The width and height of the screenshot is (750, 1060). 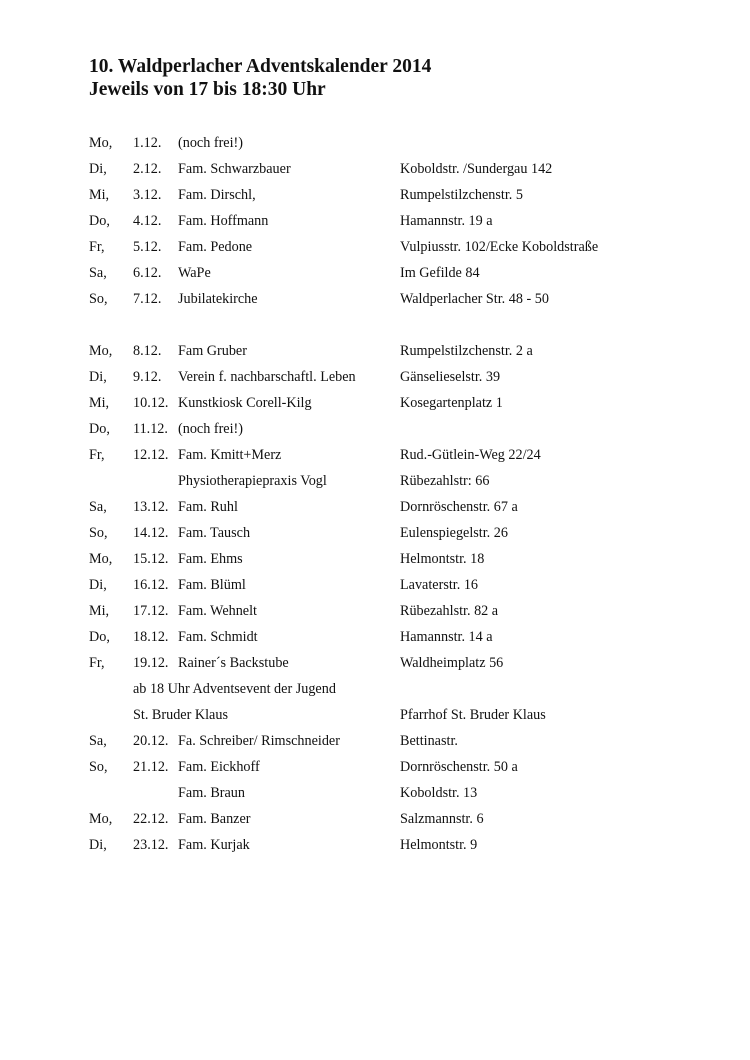 I want to click on entry-date: 3.12., so click(x=147, y=195).